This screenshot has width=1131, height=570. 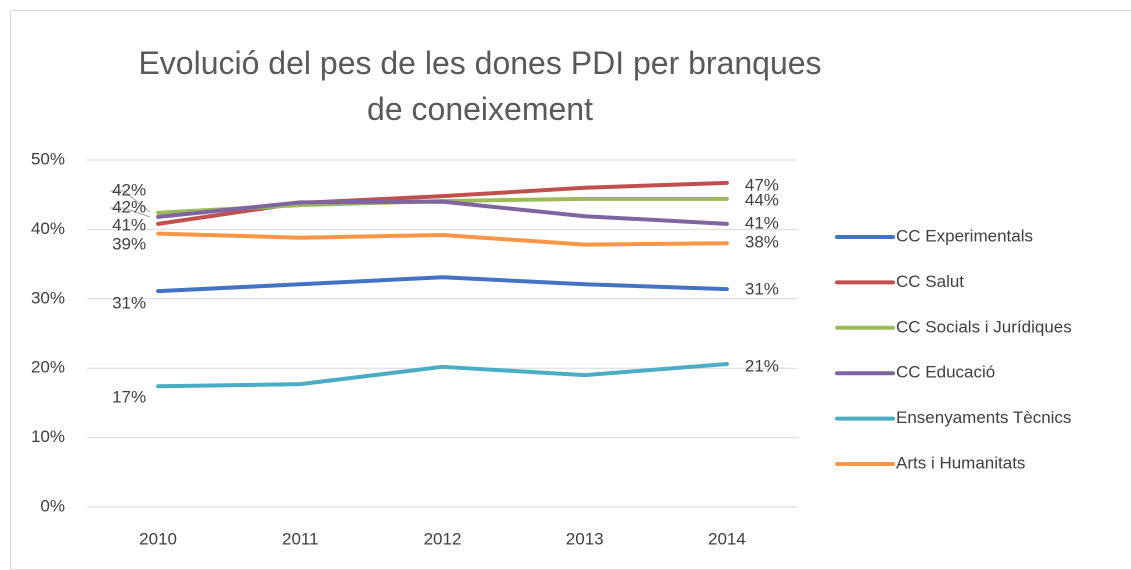 I want to click on legend-label: CC Salut, so click(x=930, y=281).